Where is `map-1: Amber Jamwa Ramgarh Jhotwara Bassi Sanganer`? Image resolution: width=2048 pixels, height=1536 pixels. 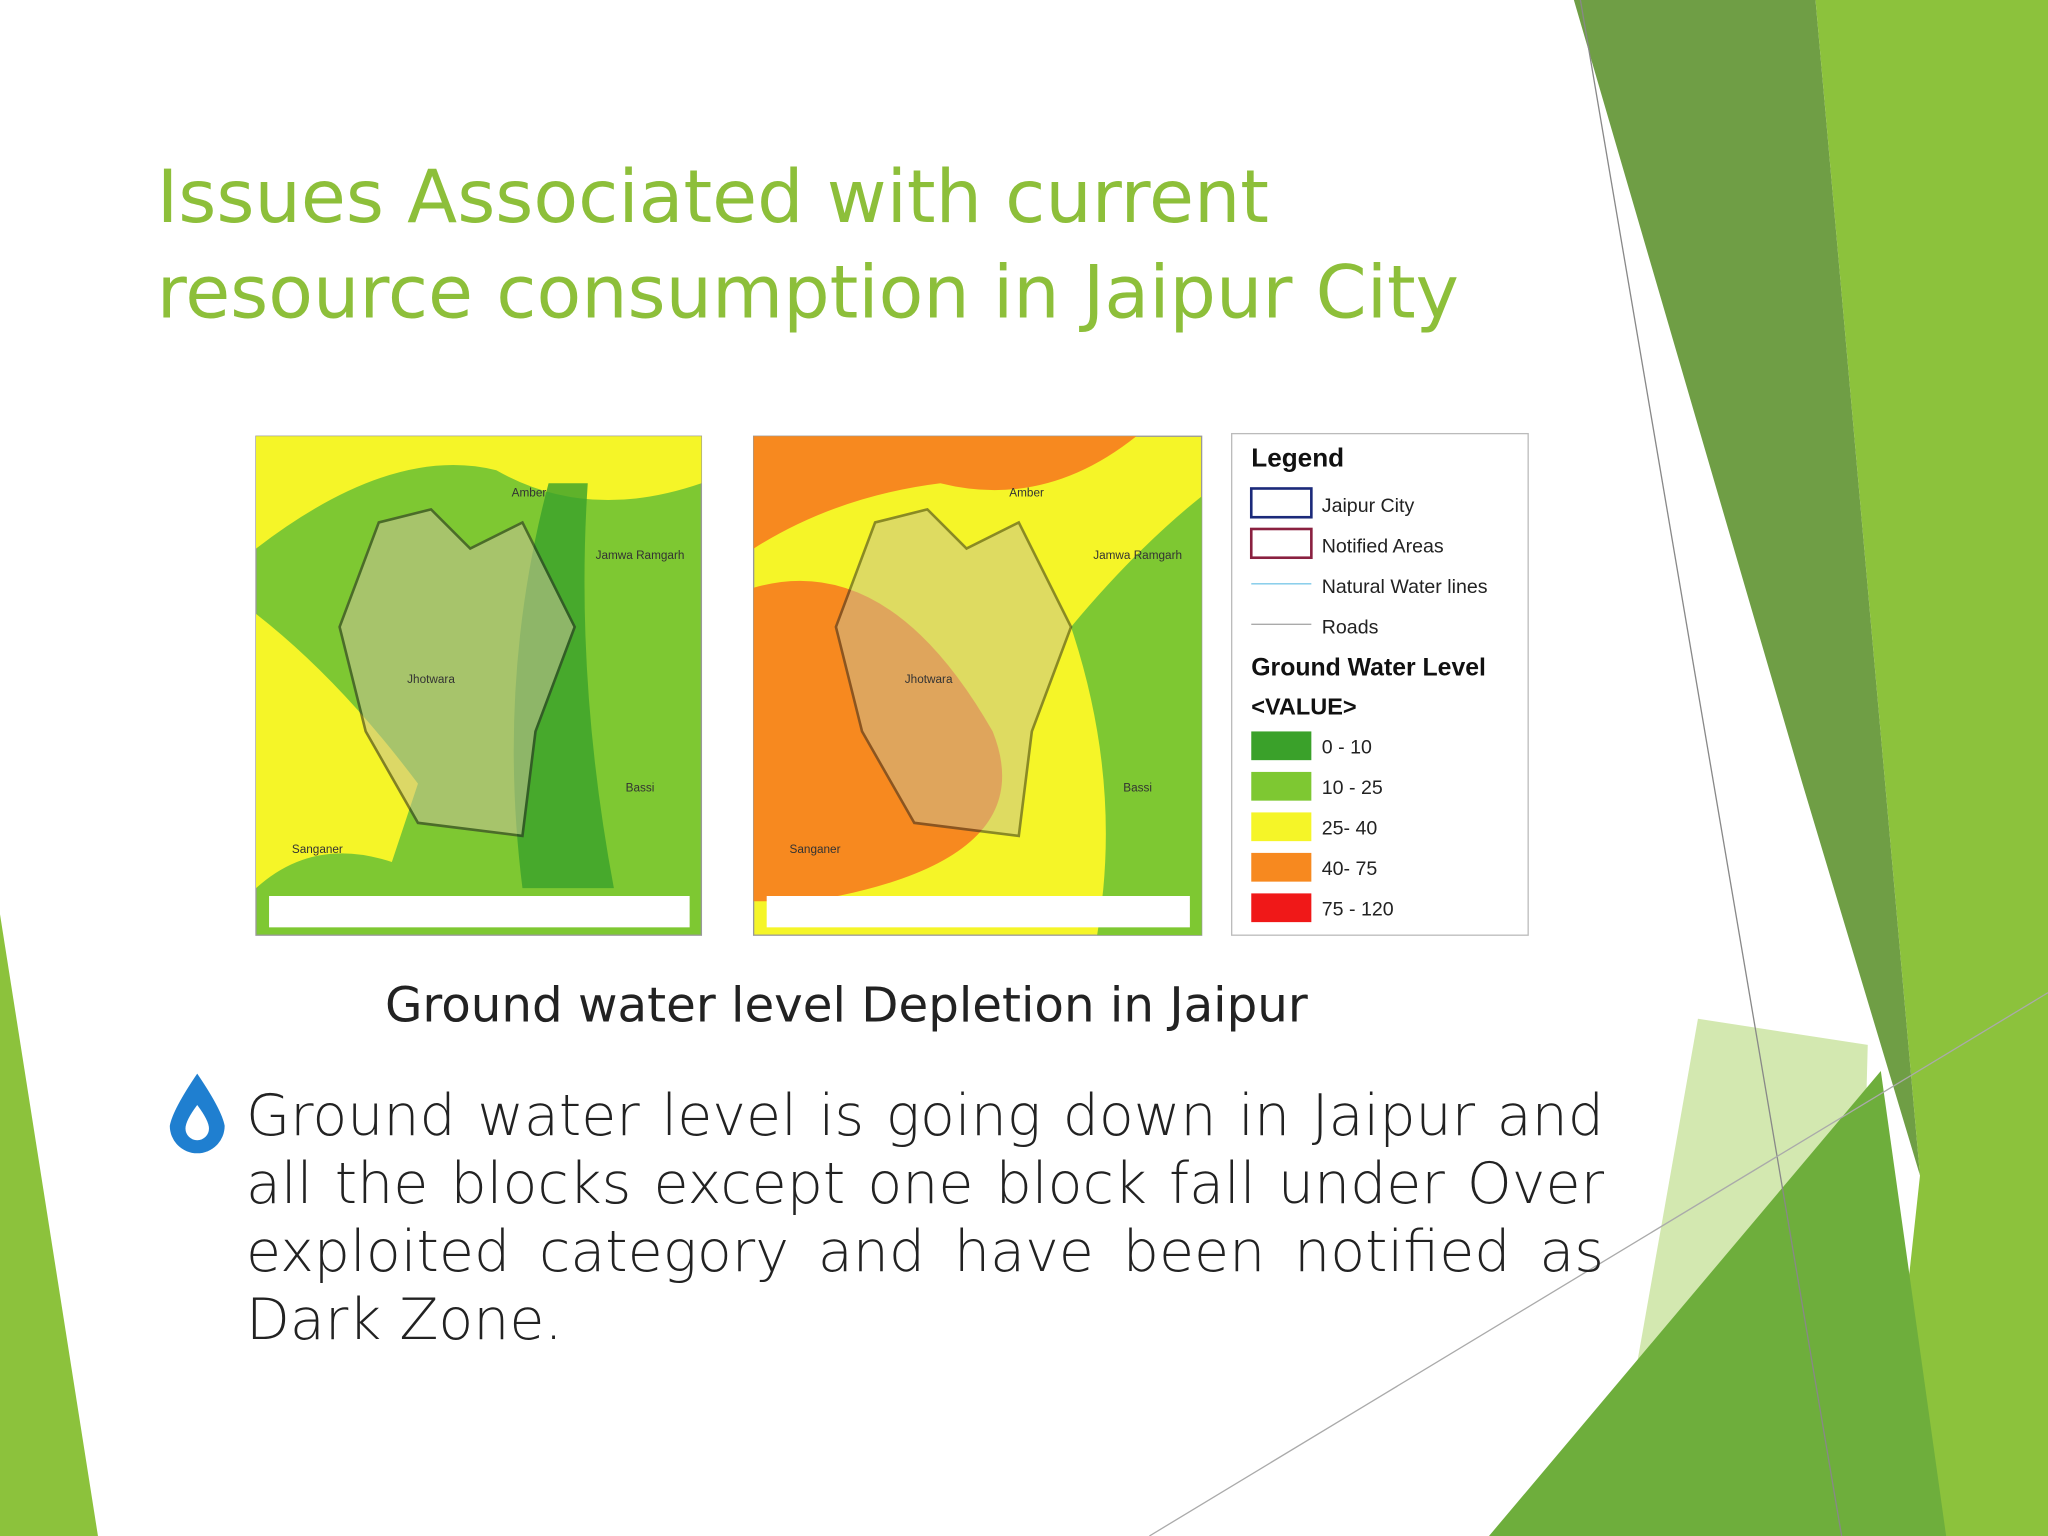
map-1: Amber Jamwa Ramgarh Jhotwara Bassi Sanganer is located at coordinates (479, 685).